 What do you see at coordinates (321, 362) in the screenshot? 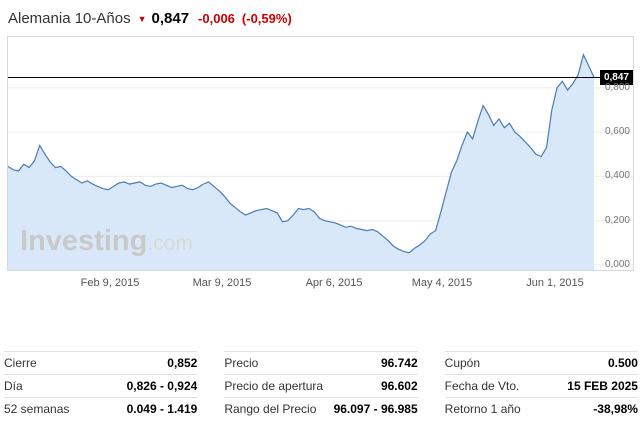
I see `stat-row-precio: Precio 96.742` at bounding box center [321, 362].